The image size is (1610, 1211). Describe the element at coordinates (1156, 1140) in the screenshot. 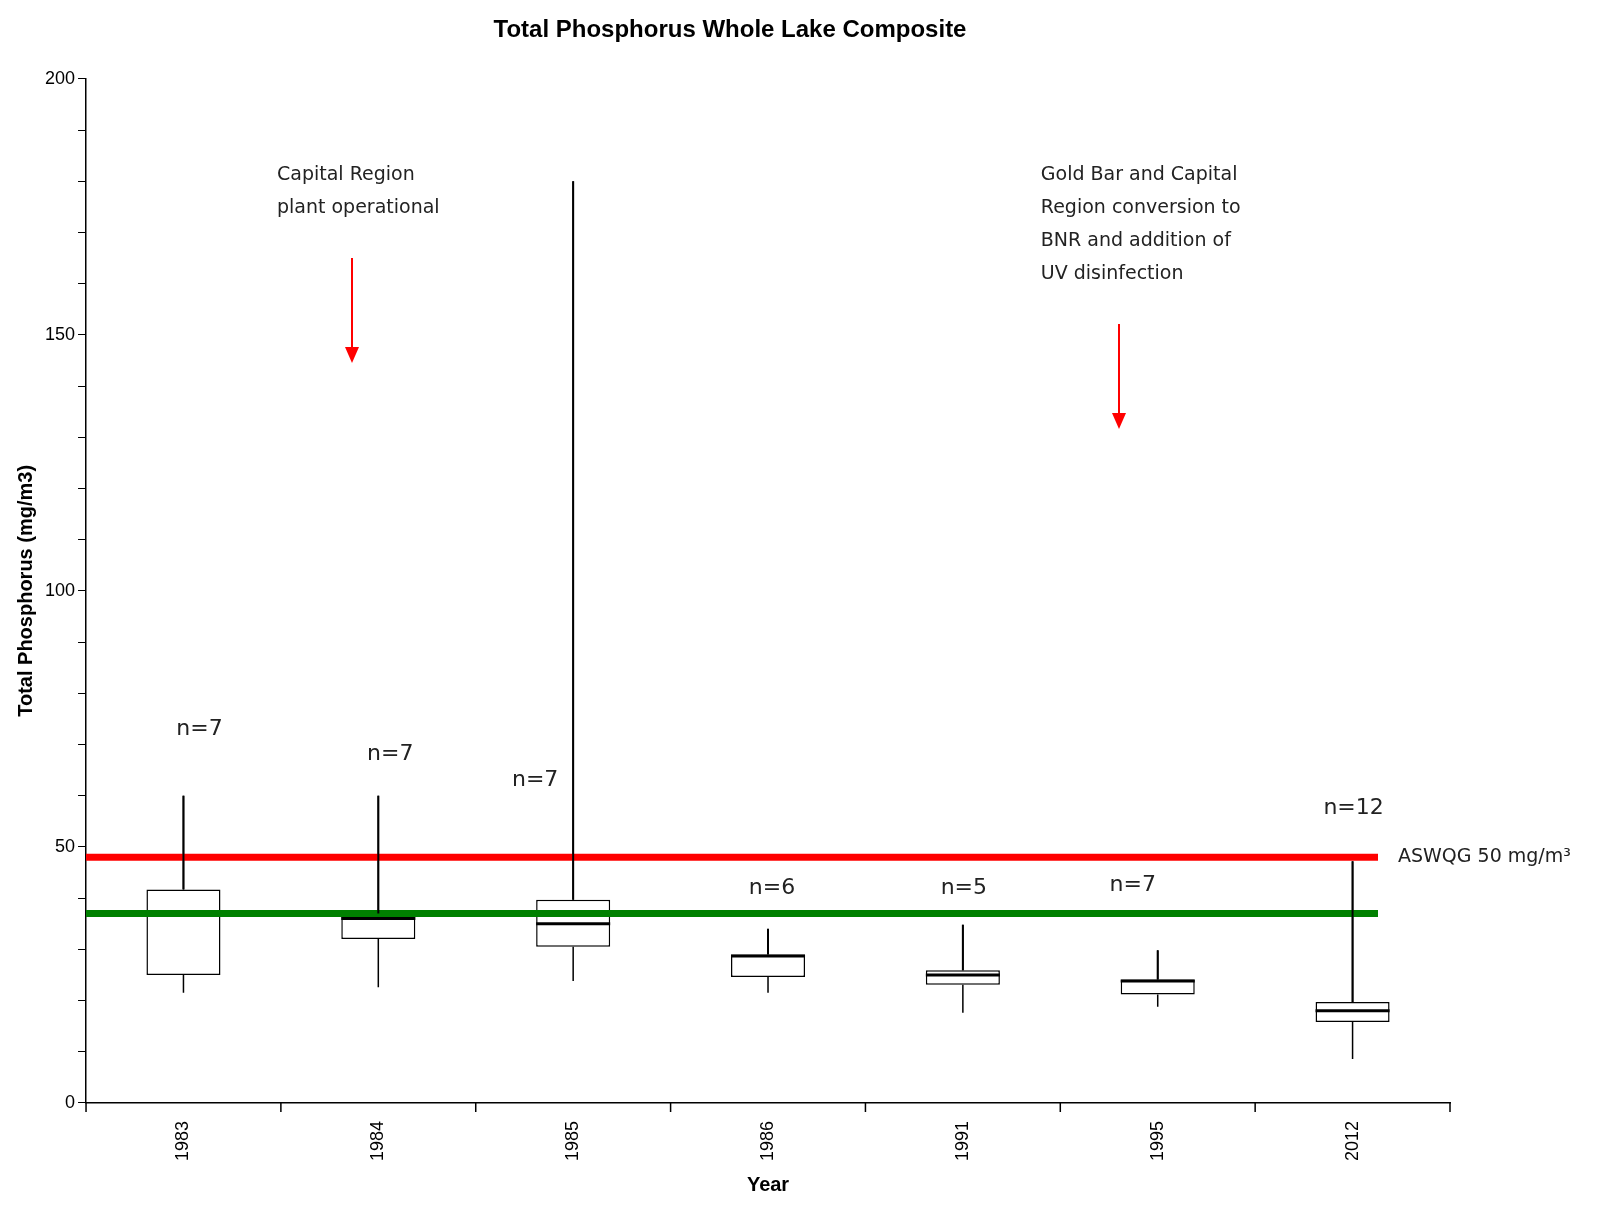

I see `x-tick-label: 1995` at that location.